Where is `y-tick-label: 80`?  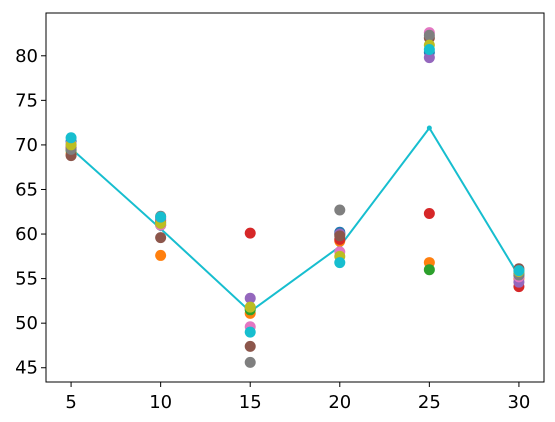 y-tick-label: 80 is located at coordinates (26, 56).